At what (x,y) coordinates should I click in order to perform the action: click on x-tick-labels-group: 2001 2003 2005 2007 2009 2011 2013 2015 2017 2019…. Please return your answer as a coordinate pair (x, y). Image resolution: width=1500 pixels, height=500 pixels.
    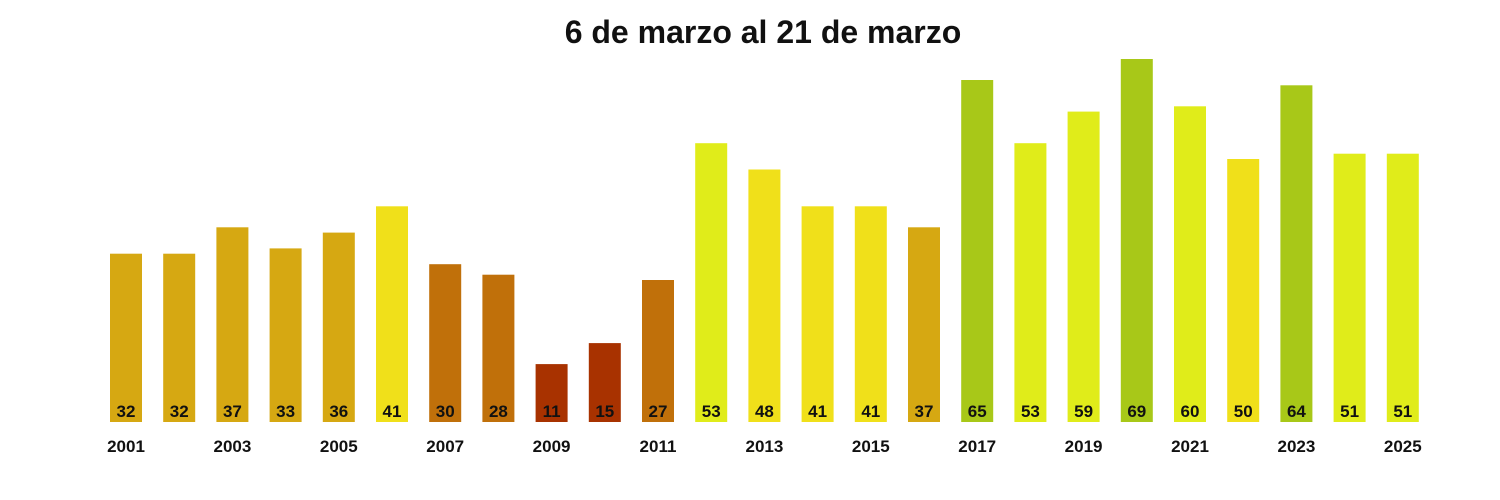
    Looking at the image, I should click on (764, 446).